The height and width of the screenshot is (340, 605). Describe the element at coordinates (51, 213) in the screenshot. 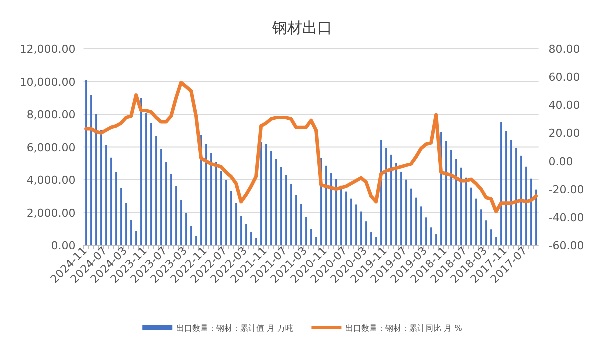

I see `y-tick-label: 2,000.00` at that location.